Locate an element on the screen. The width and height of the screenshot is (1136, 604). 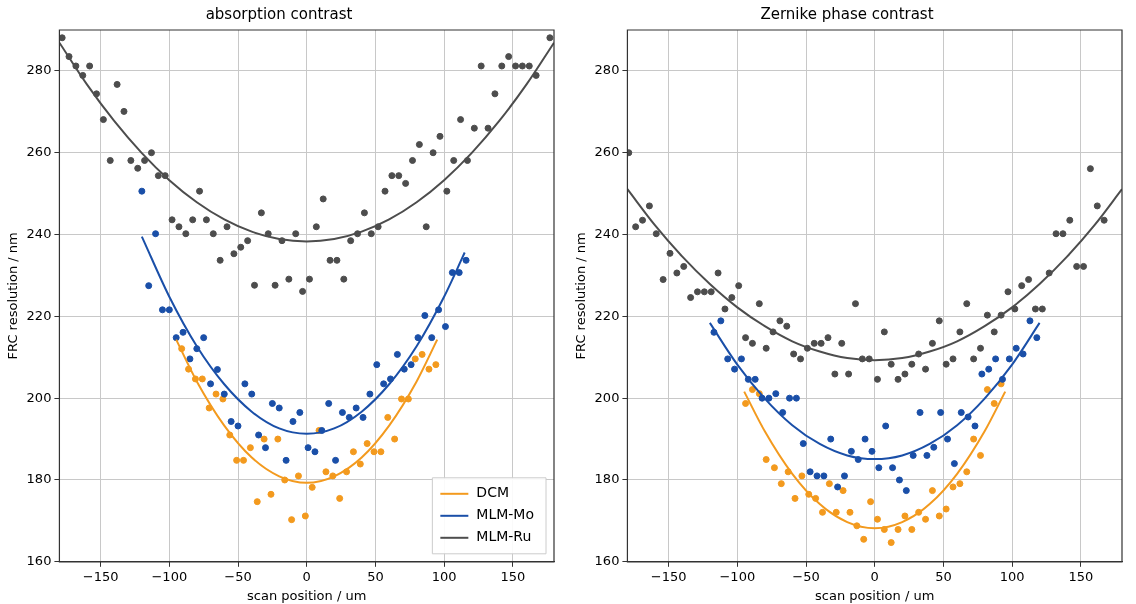
legend-label: MLM-Mo is located at coordinates (505, 514).